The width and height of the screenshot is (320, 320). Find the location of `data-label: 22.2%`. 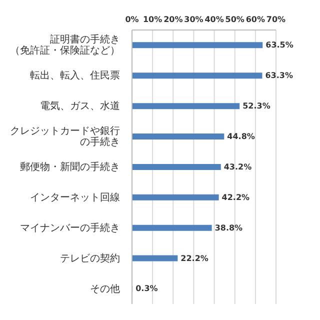

data-label: 22.2% is located at coordinates (194, 258).